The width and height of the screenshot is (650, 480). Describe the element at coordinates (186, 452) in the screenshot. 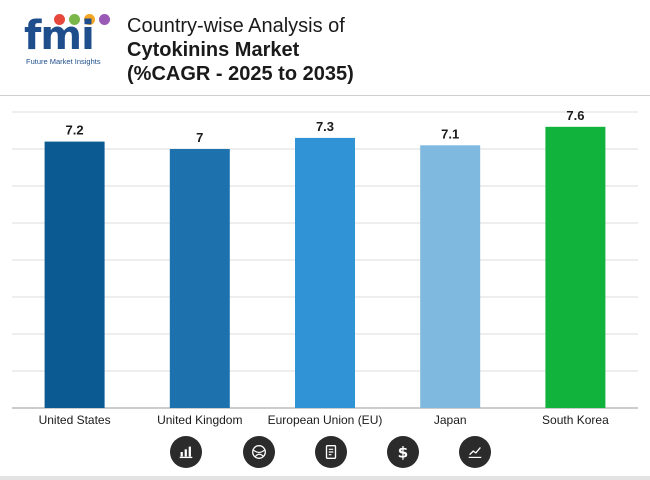

I see `bar-chart-icon` at that location.